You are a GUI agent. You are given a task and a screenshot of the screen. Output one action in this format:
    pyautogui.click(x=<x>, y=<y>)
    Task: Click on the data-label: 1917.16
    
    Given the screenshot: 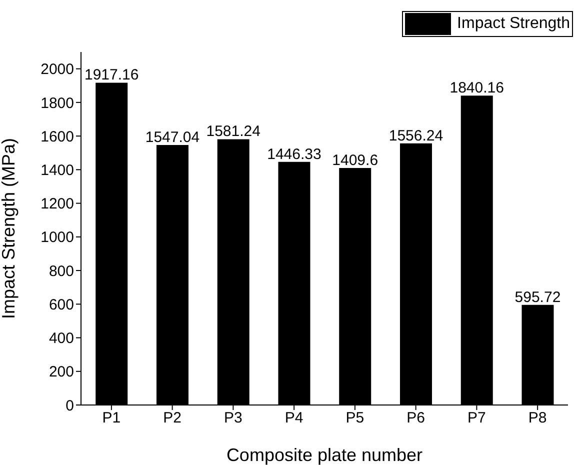 What is the action you would take?
    pyautogui.click(x=111, y=75)
    